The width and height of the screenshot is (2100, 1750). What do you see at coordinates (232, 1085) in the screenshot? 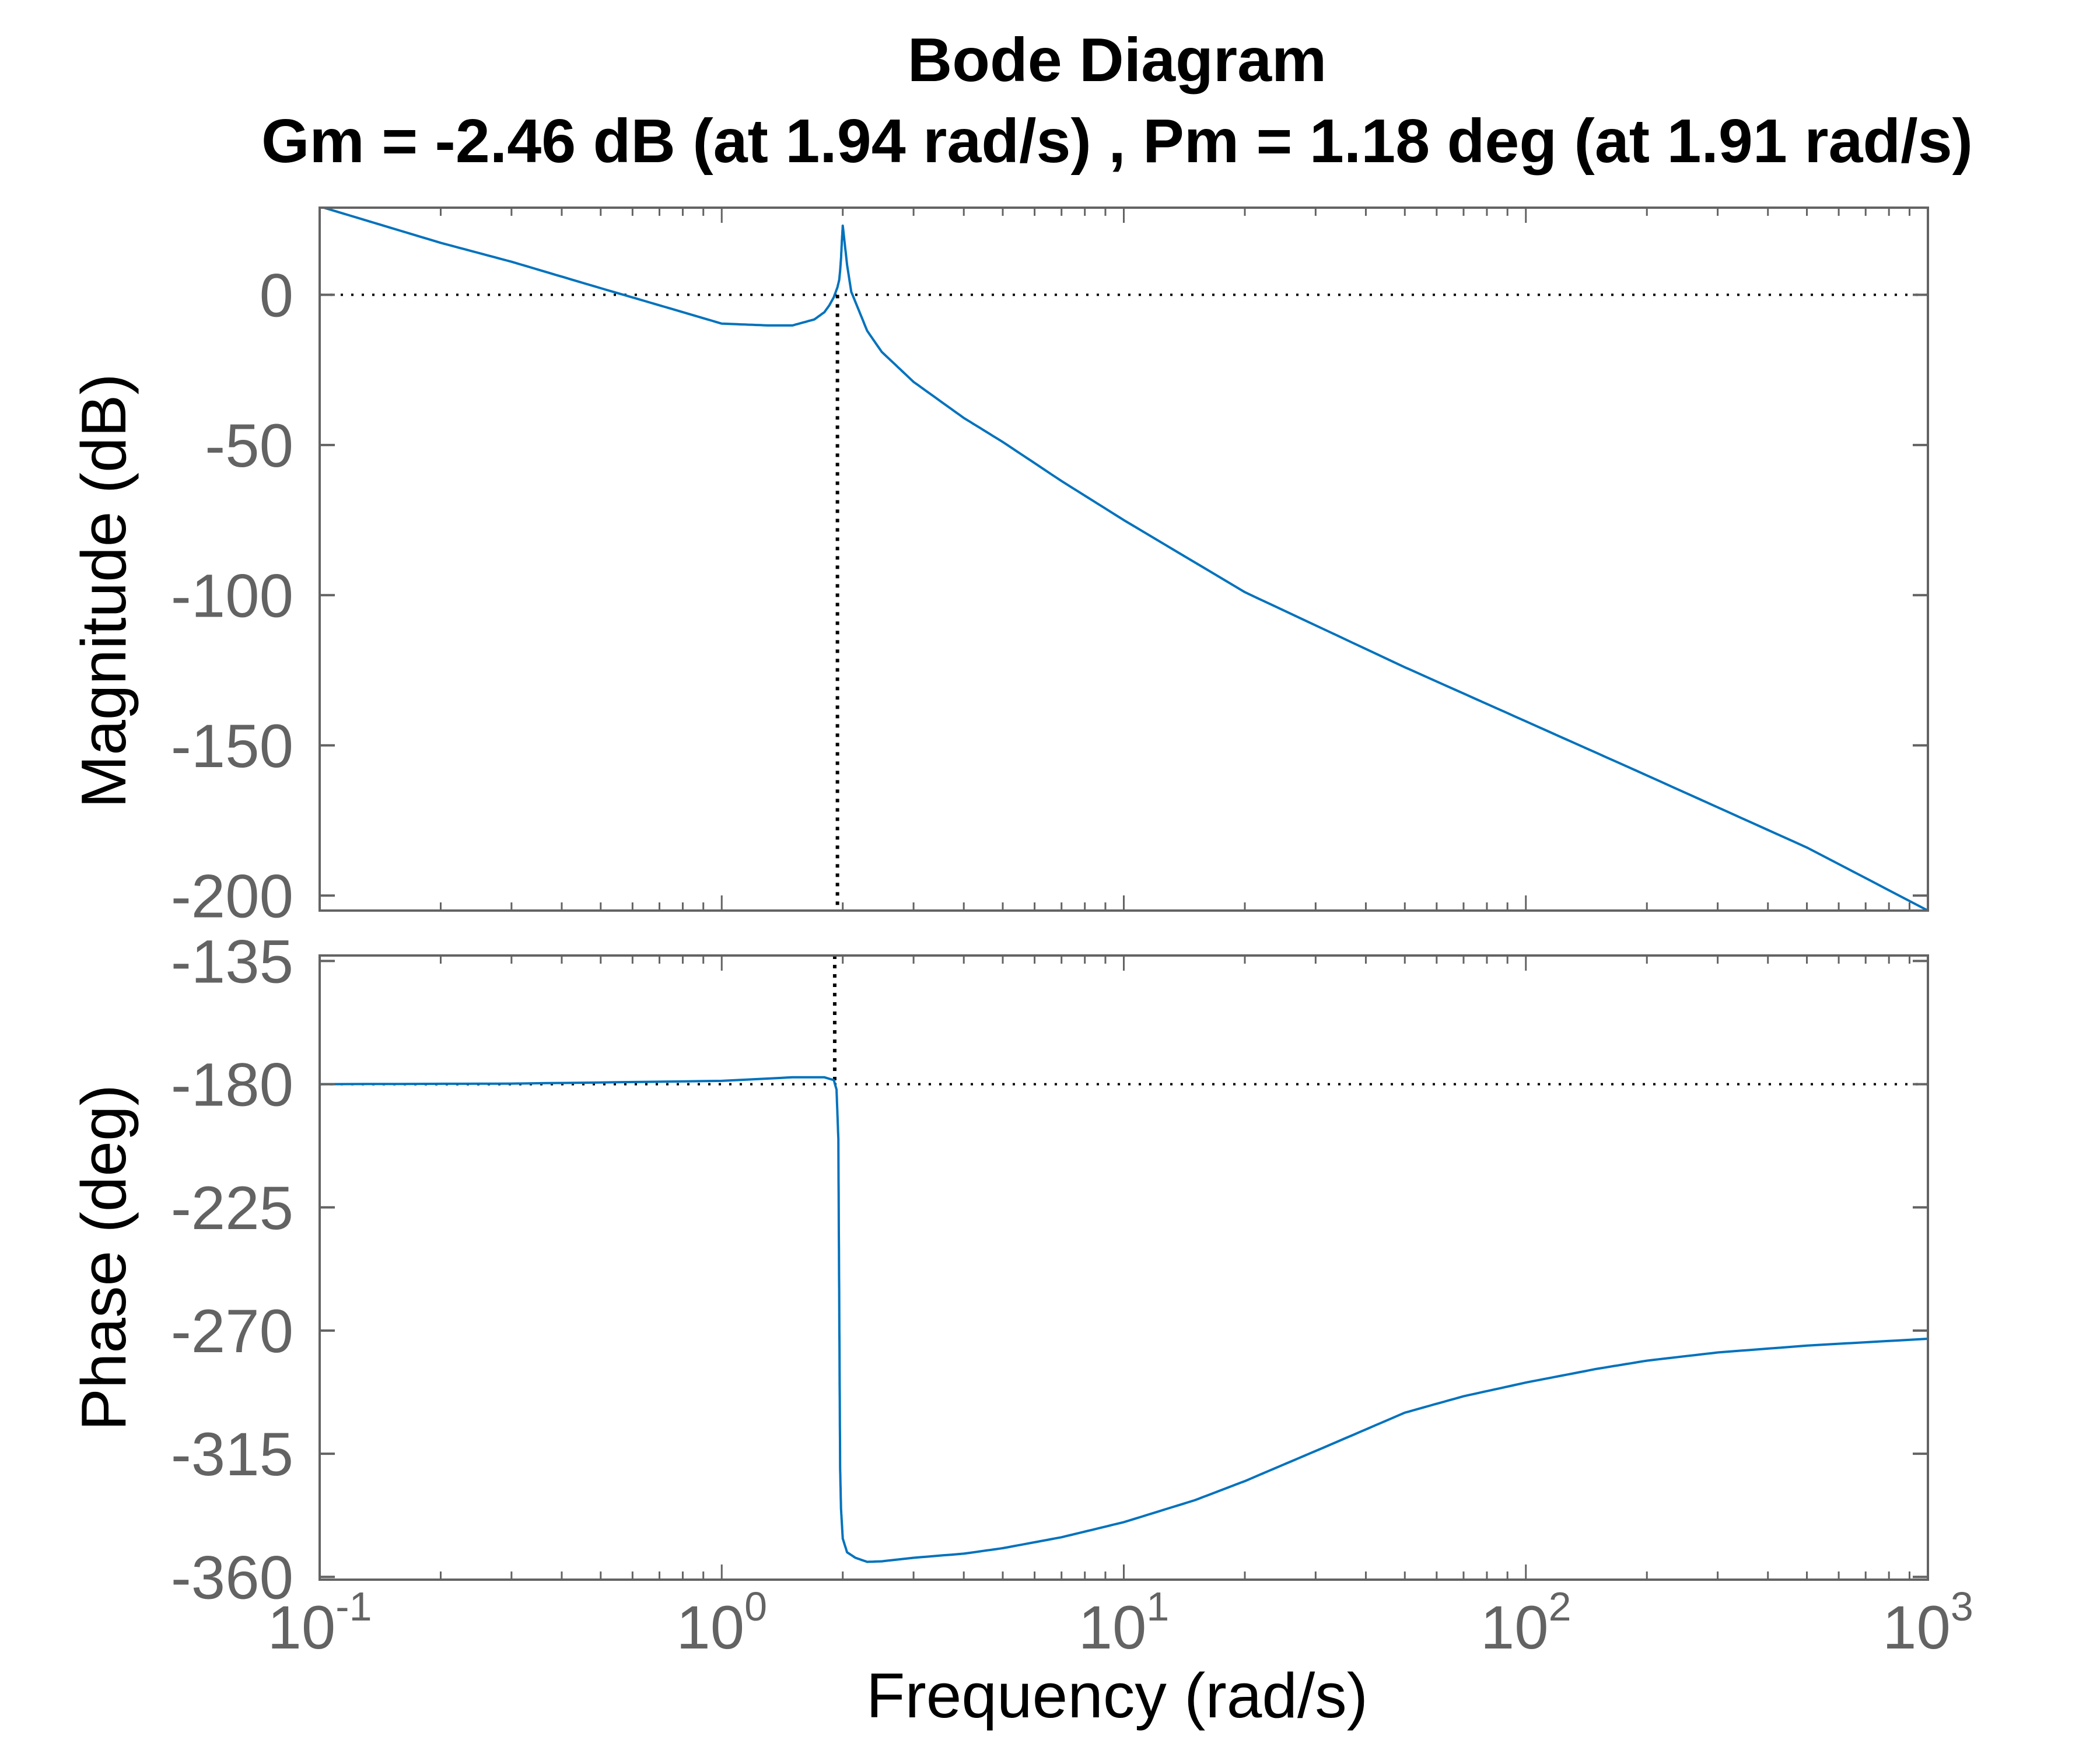
I see `phase-y-tick-label: -180` at bounding box center [232, 1085].